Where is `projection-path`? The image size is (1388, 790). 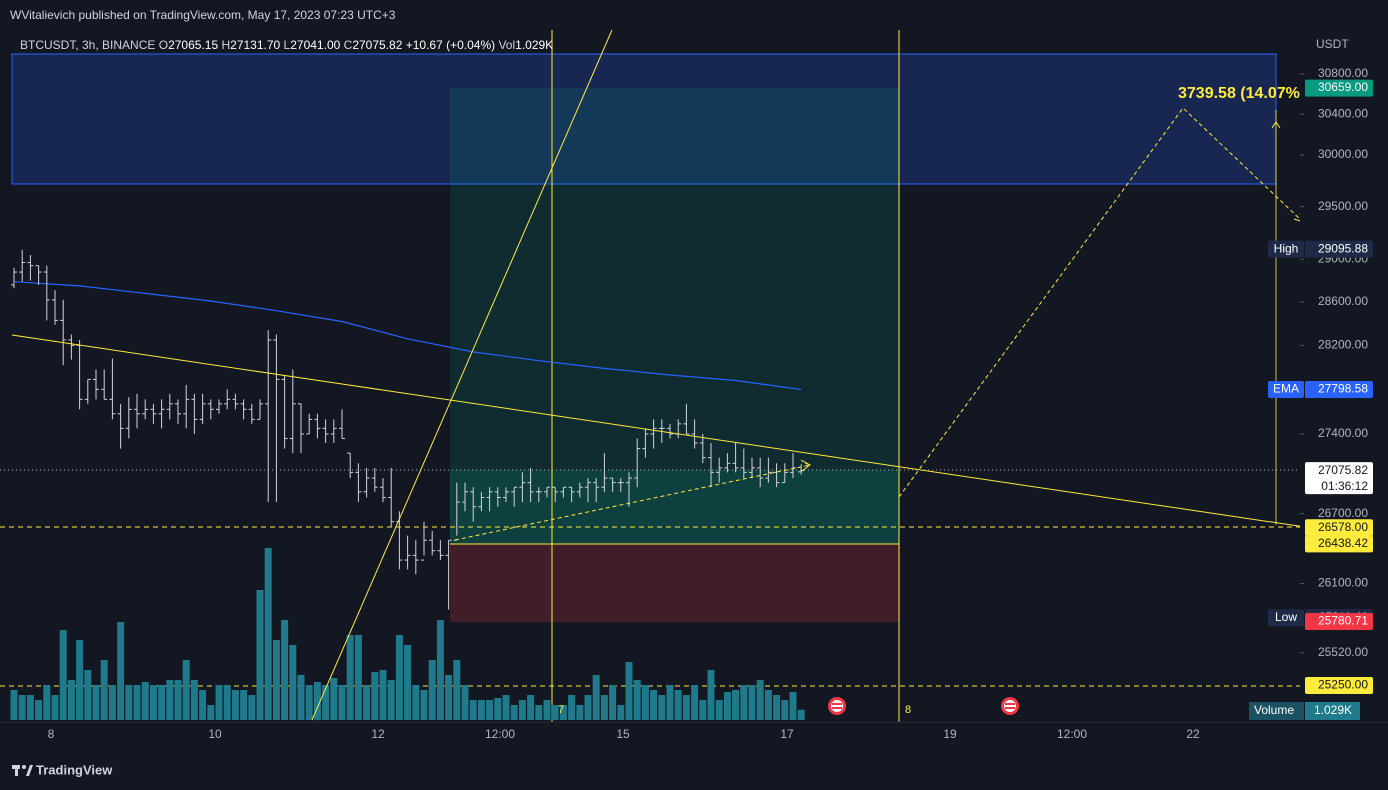
projection-path is located at coordinates (1101, 302).